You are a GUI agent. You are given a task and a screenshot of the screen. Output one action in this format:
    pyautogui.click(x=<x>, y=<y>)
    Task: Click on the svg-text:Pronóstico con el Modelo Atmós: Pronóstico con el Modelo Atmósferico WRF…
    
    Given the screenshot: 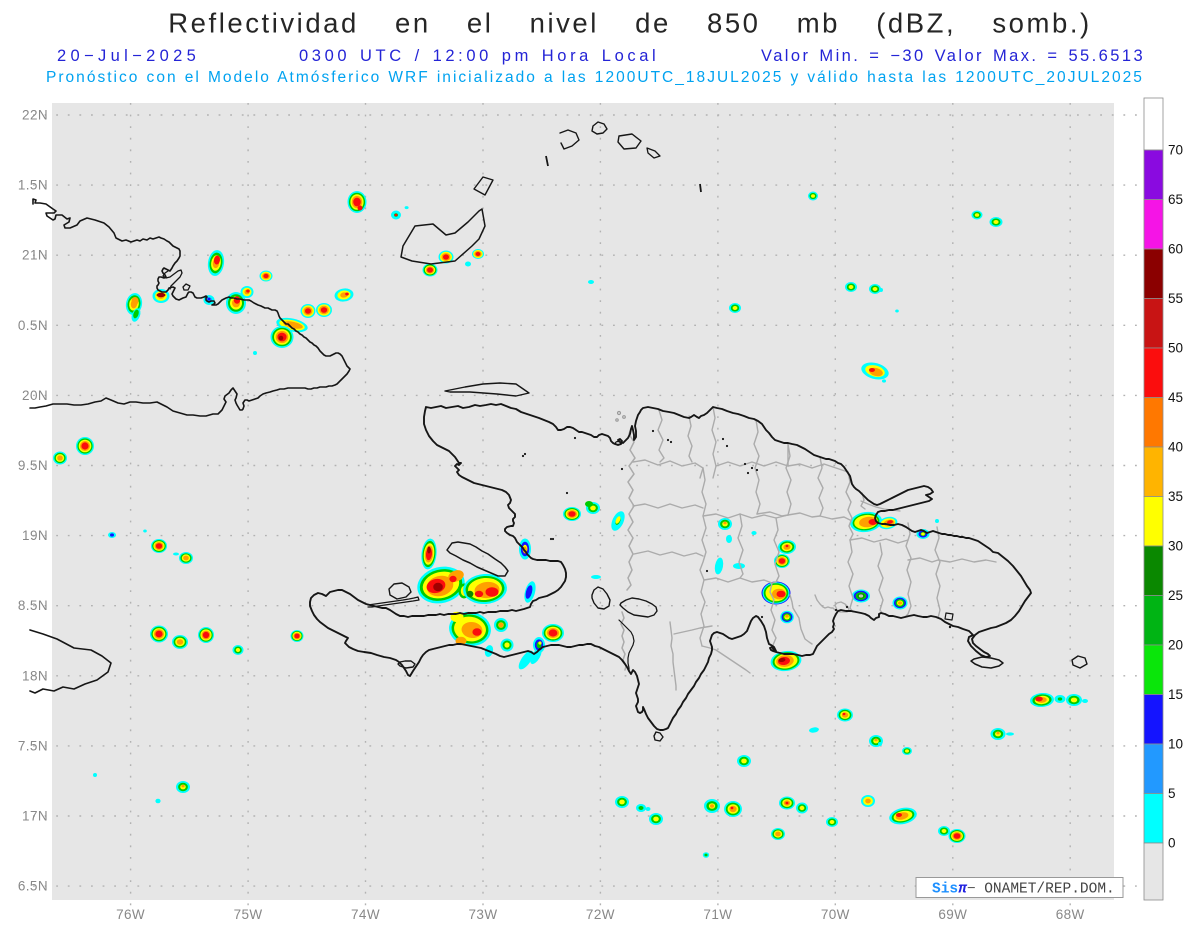 What is the action you would take?
    pyautogui.click(x=595, y=77)
    